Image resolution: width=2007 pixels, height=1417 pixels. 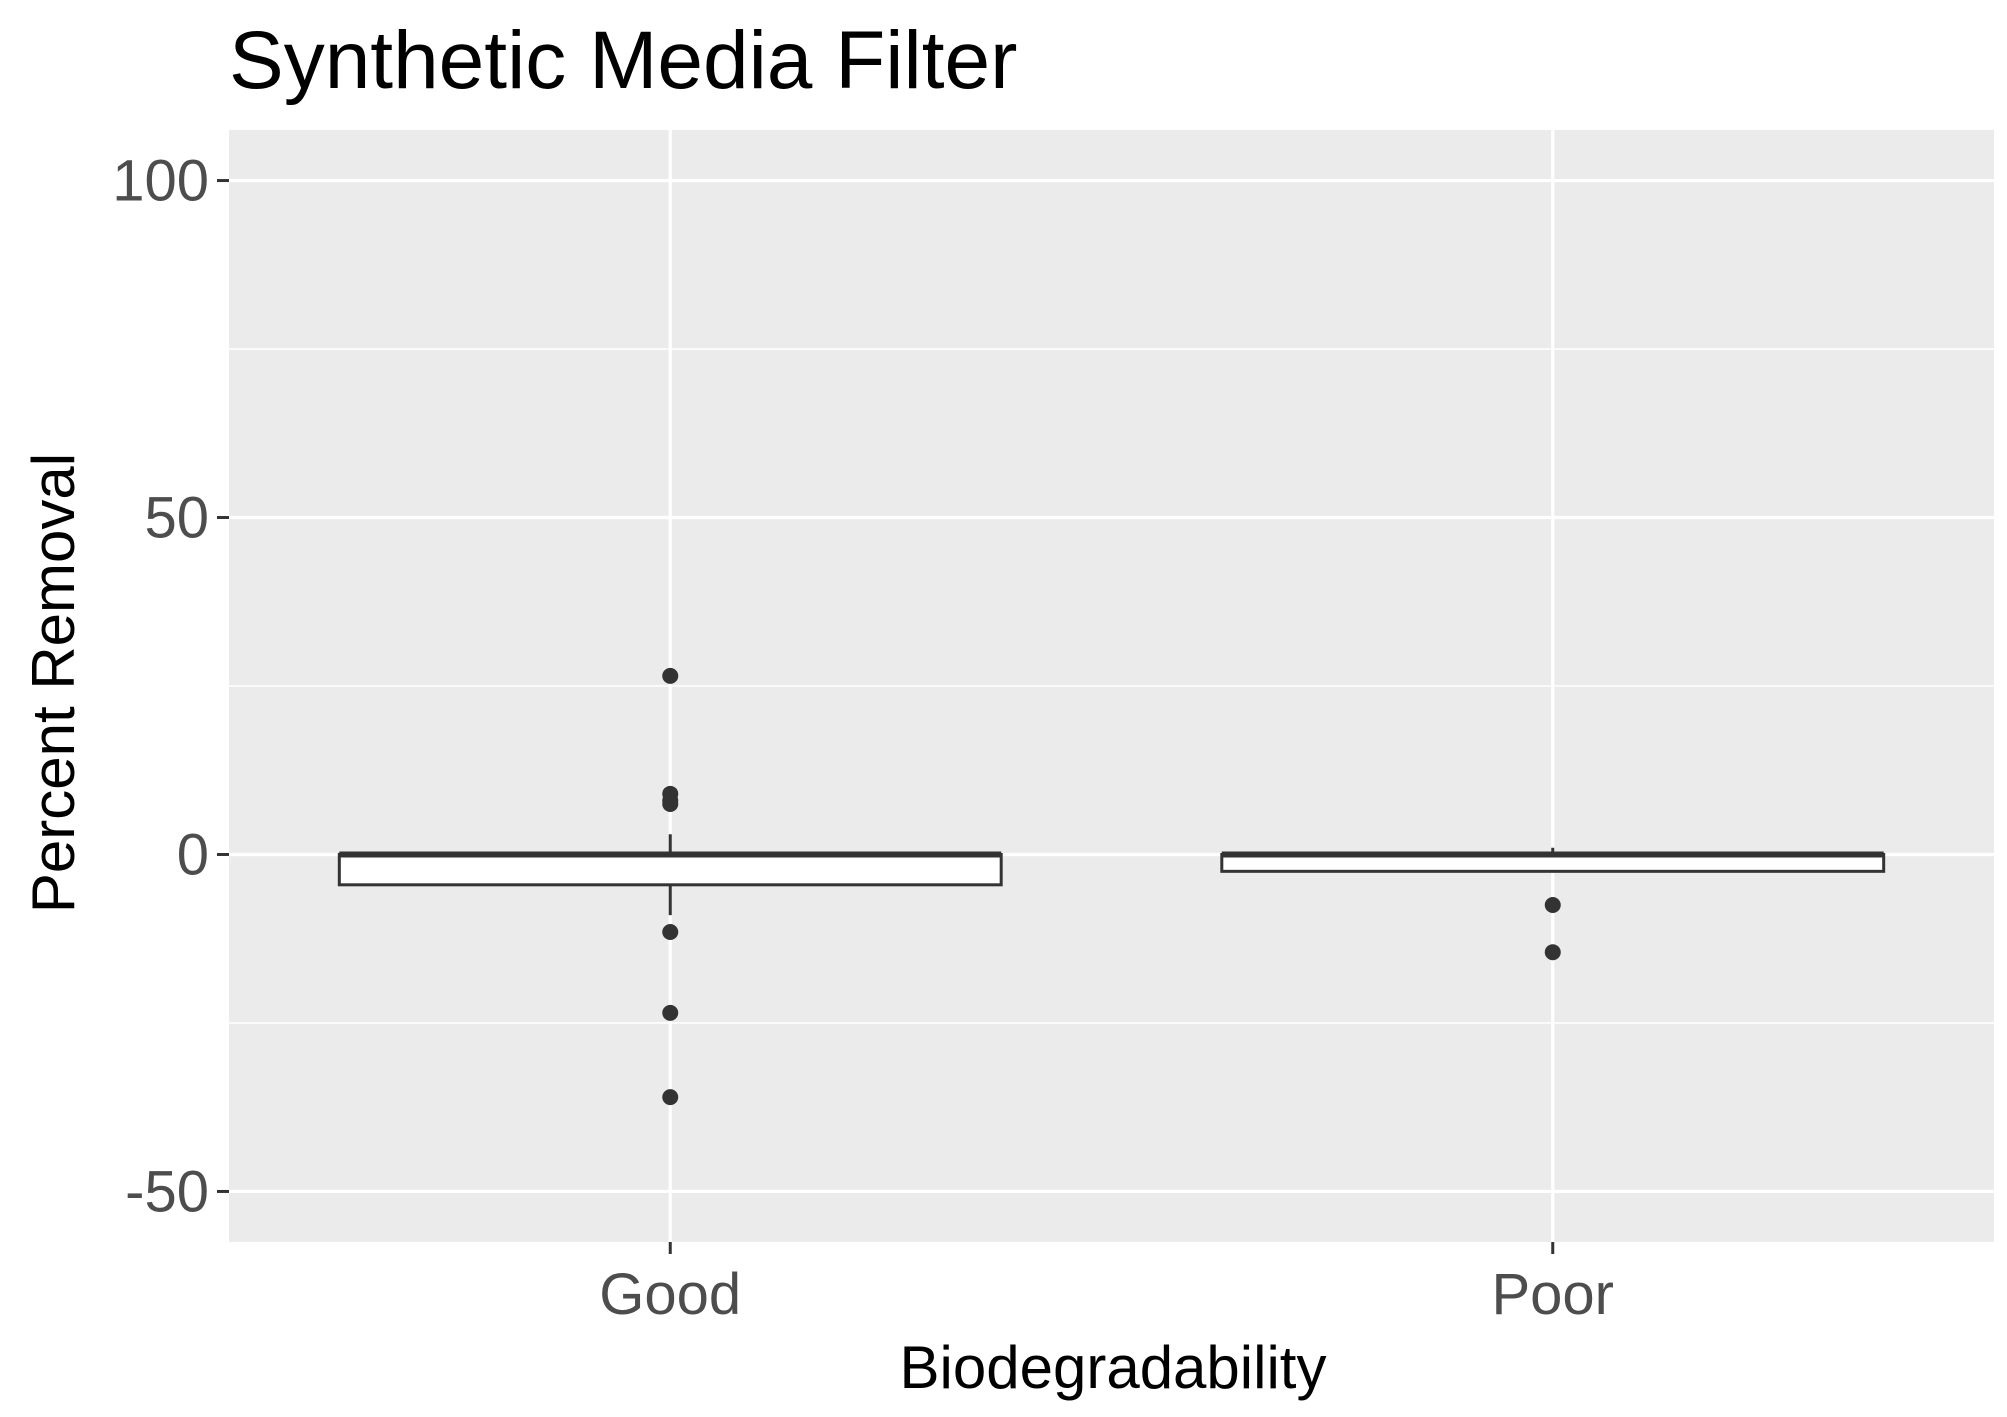 I want to click on y-tick-label: 0, so click(x=193, y=854).